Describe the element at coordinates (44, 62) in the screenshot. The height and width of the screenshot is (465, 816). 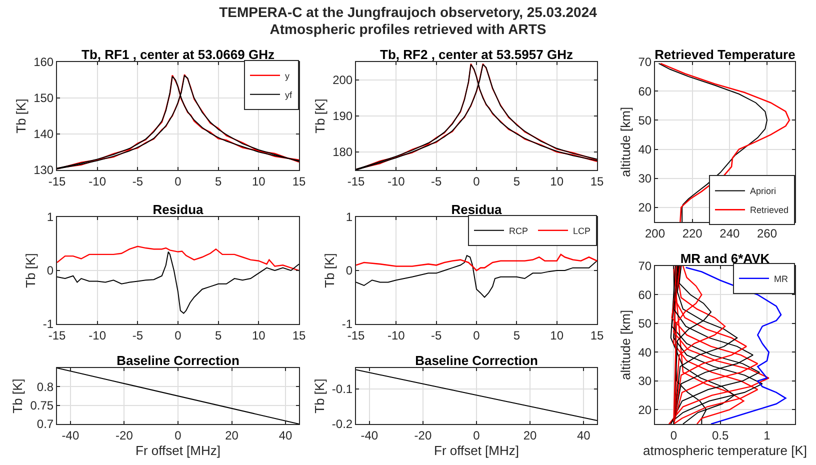
I see `y-tick-label: 160` at that location.